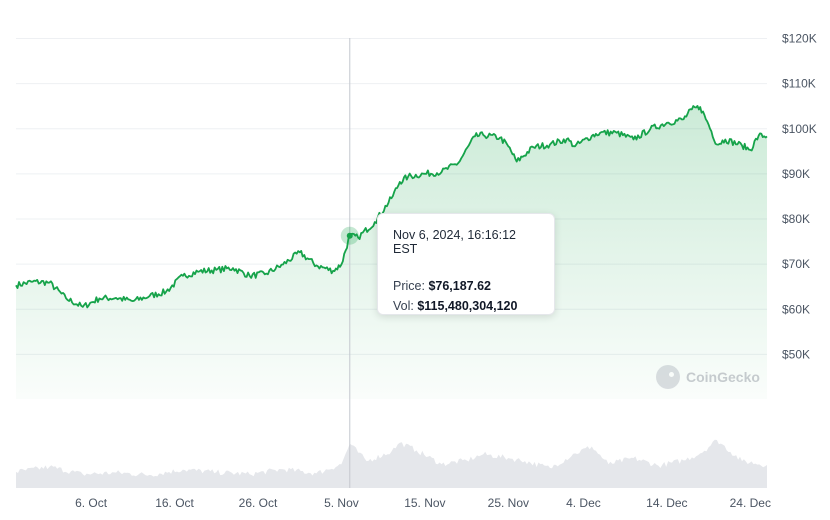 The width and height of the screenshot is (830, 520). What do you see at coordinates (583, 503) in the screenshot?
I see `x-tick-label: 4. Dec` at bounding box center [583, 503].